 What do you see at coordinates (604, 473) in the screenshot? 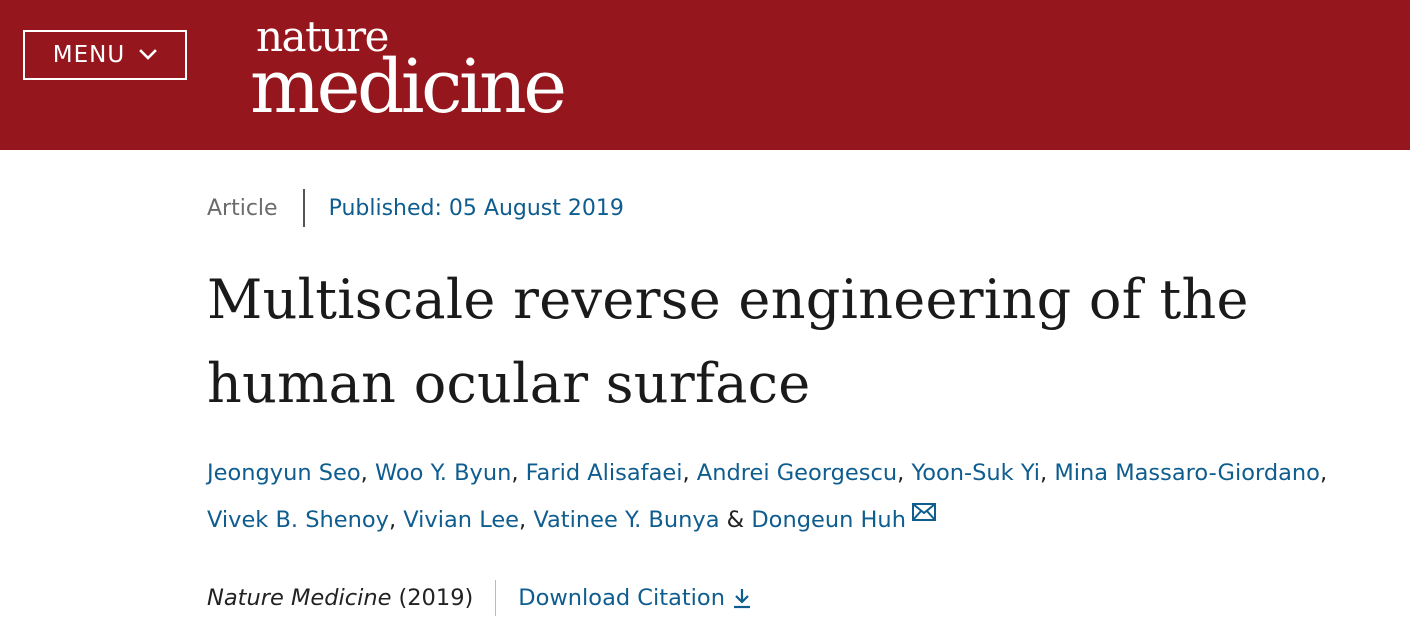
I see `author-link: Farid Alisafaei` at bounding box center [604, 473].